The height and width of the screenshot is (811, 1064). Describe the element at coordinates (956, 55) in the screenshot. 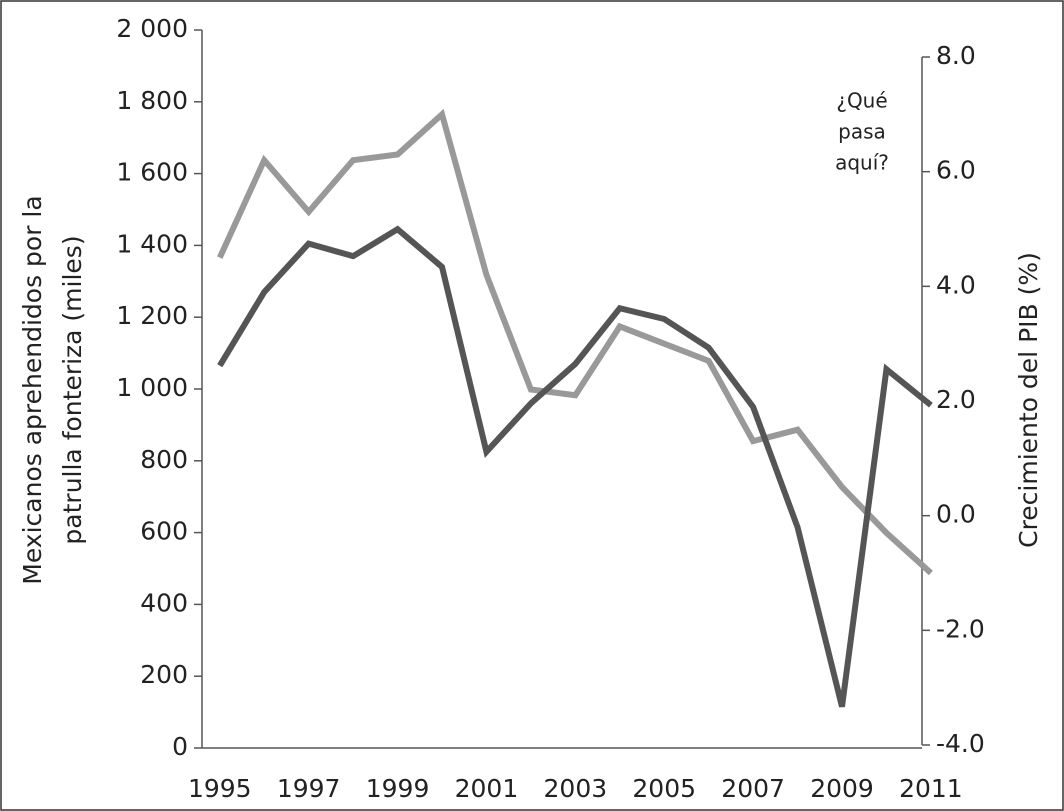

I see `y2-tick-label: 8.0` at that location.